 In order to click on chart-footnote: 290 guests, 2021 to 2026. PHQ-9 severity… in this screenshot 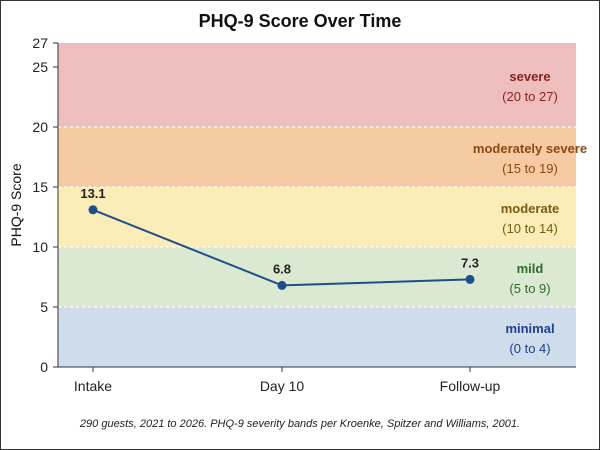, I will do `click(300, 424)`.